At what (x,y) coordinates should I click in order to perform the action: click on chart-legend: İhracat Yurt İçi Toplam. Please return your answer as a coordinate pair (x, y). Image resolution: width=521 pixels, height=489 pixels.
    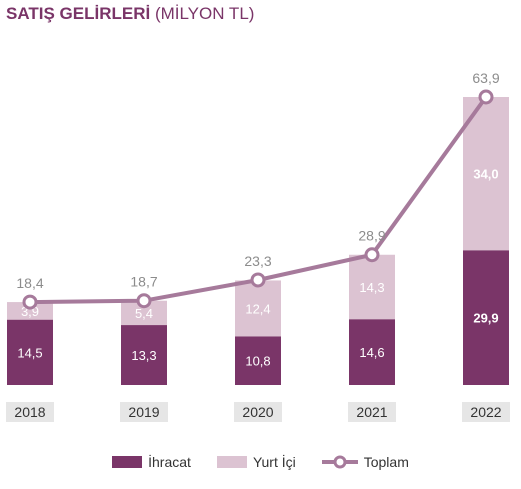
    Looking at the image, I should click on (260, 462).